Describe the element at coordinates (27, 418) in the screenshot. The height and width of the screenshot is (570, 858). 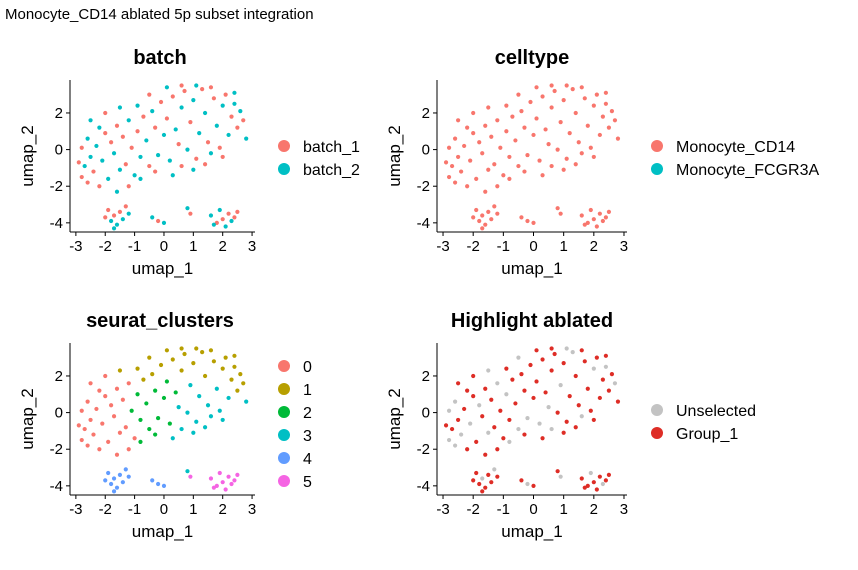
I see `panel3-y-axis-label: umap_2` at that location.